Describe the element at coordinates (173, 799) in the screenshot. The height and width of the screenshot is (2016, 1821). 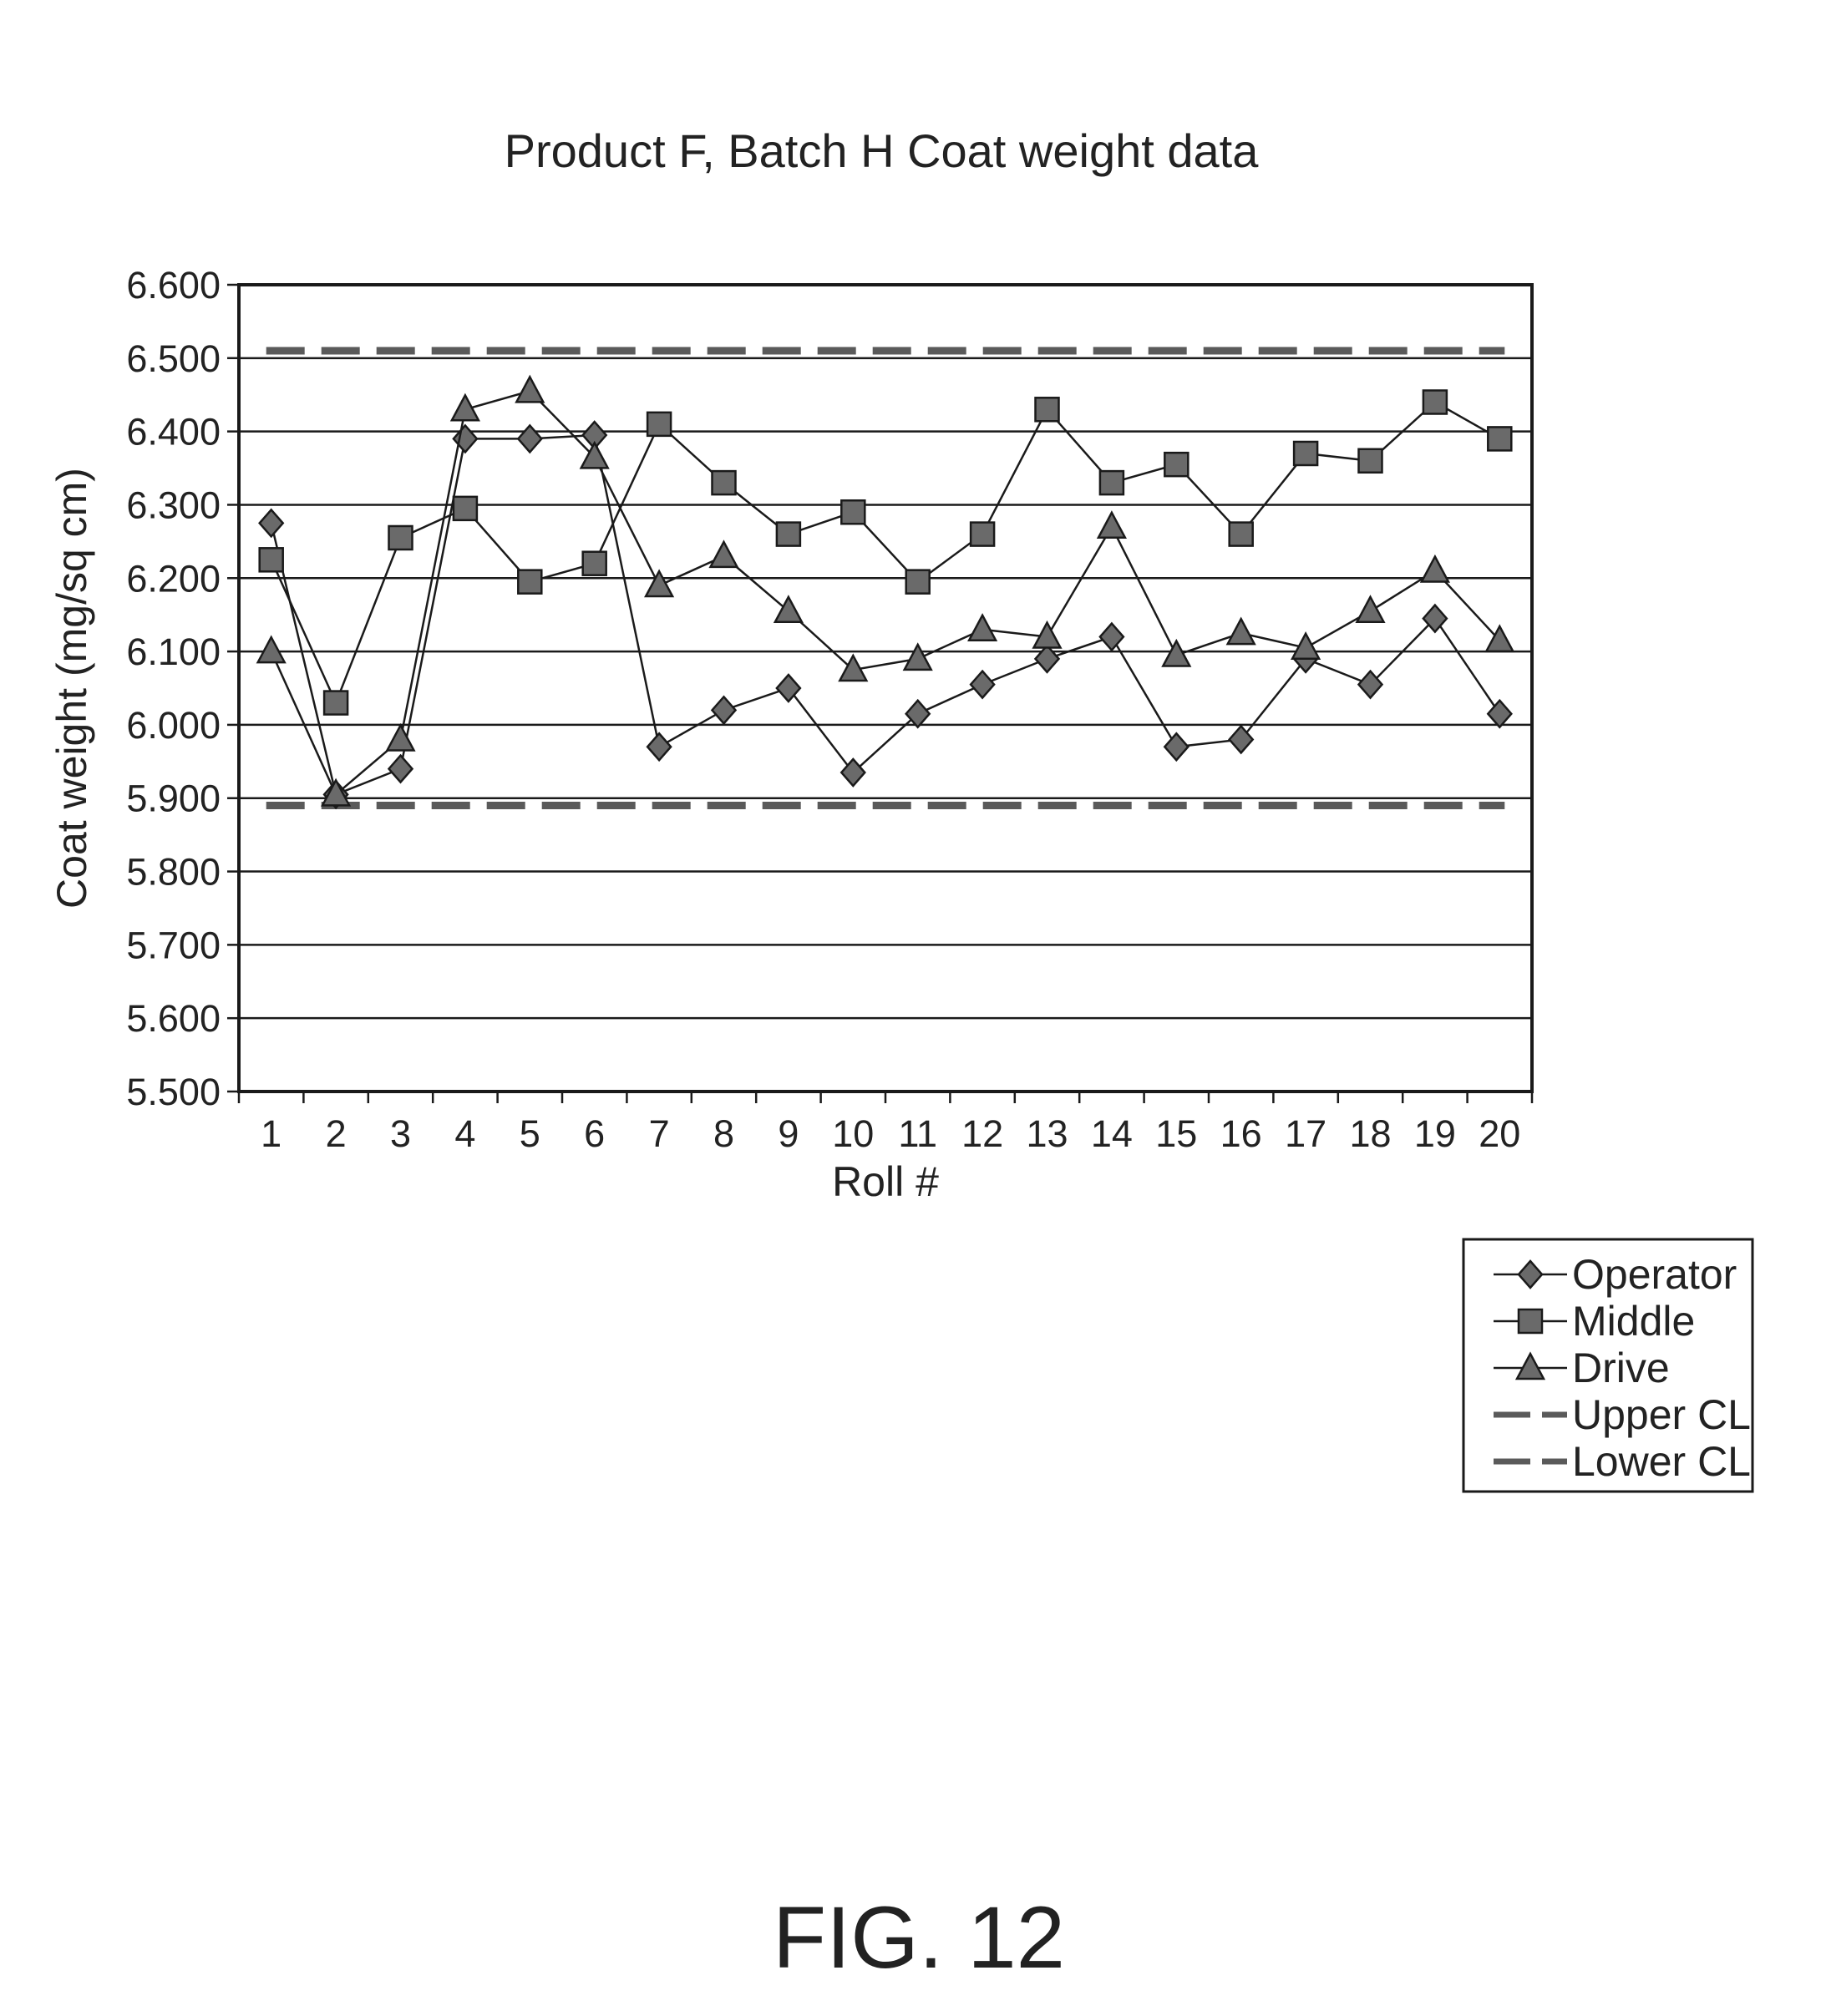
I see `y-tick-label: 5.900` at that location.